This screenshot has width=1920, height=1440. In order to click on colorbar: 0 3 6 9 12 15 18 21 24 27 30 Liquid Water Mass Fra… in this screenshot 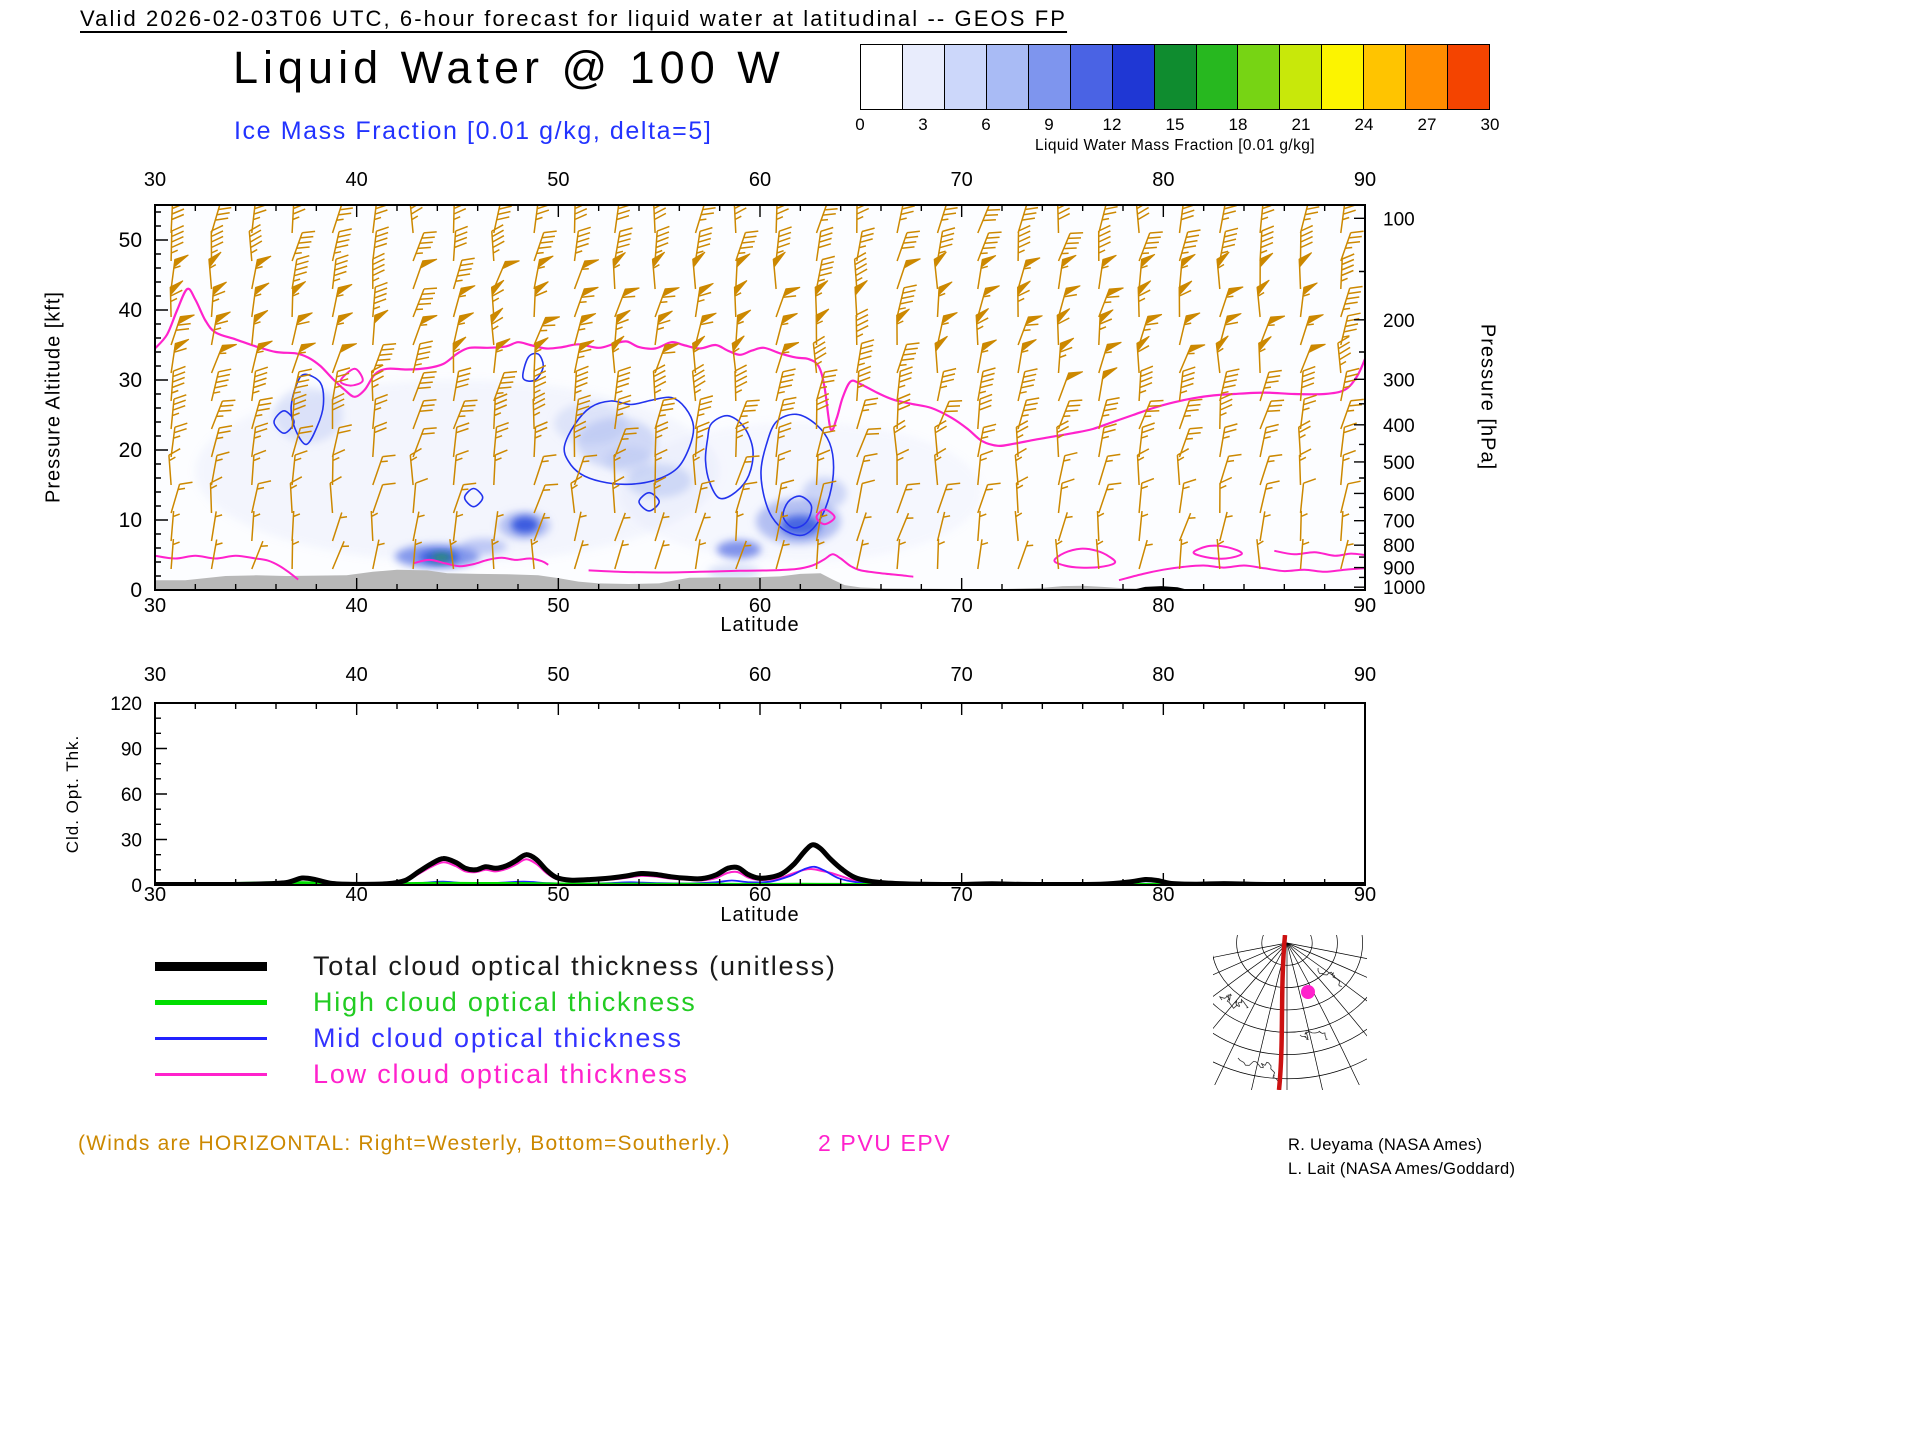, I will do `click(1177, 100)`.